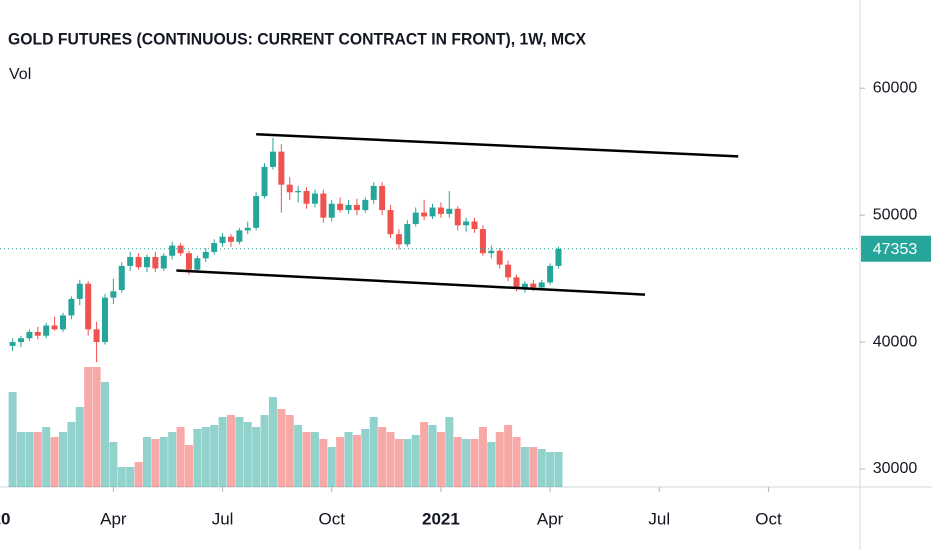  Describe the element at coordinates (441, 518) in the screenshot. I see `x-tick-label: 2021` at that location.